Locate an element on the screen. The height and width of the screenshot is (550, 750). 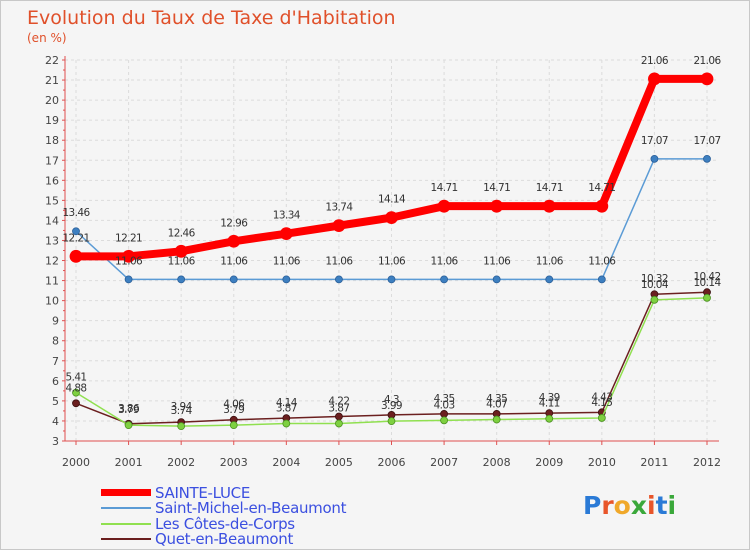
y-tick-label: 17 is located at coordinates (52, 160).